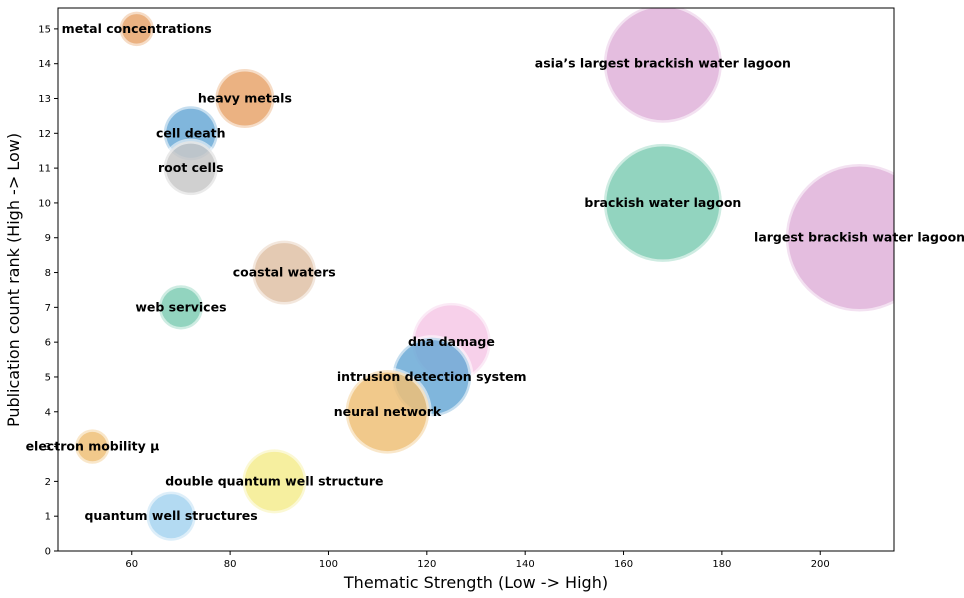 The height and width of the screenshot is (598, 964). I want to click on bubble-label: coastal waters, so click(284, 272).